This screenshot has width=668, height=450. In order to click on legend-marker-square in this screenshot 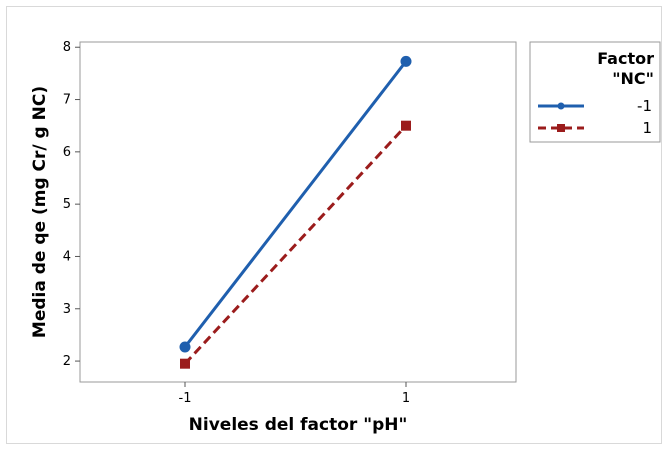, I will do `click(561, 128)`.